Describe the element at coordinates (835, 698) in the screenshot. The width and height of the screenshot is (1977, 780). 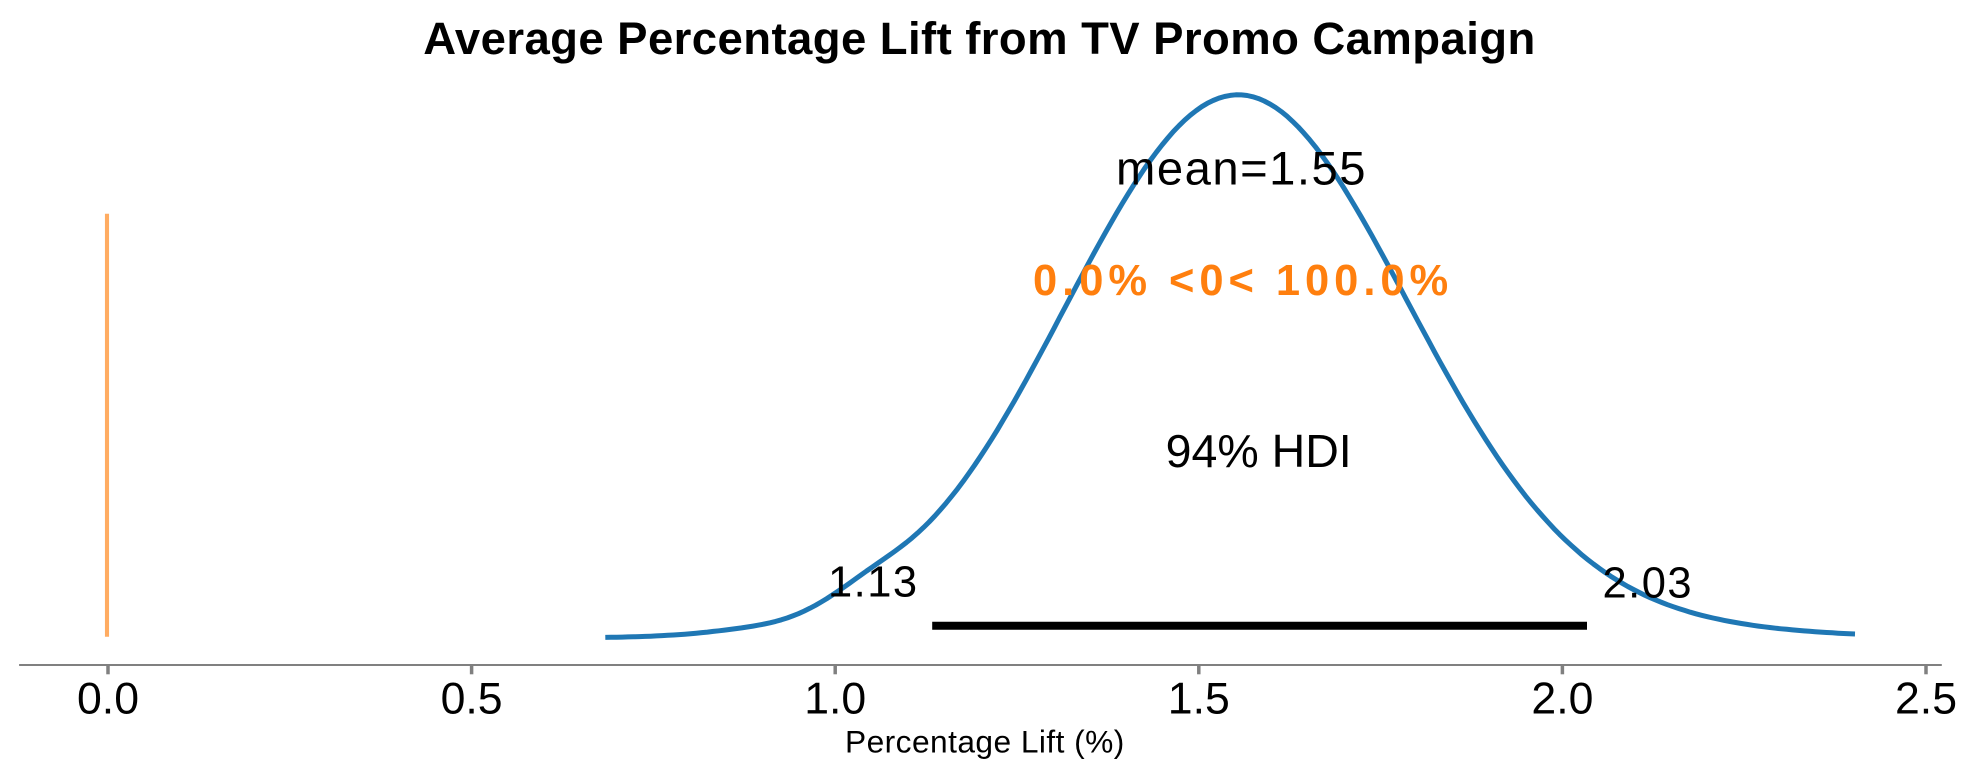
I see `svg-text: 1.0` at that location.